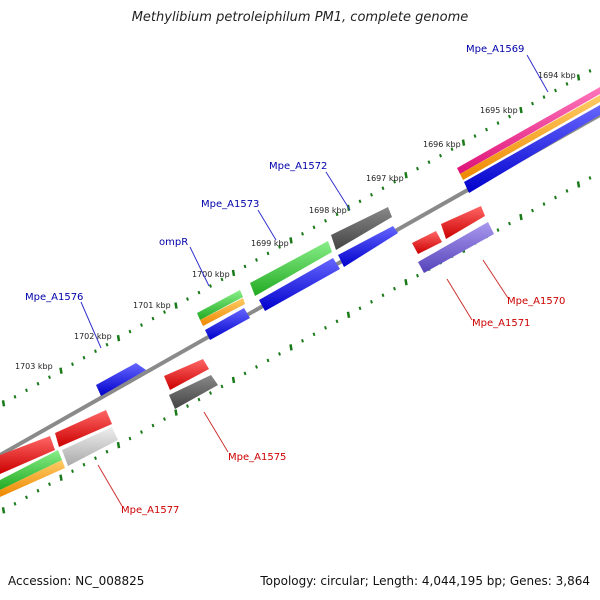 The width and height of the screenshot is (600, 600). Describe the element at coordinates (456, 247) in the screenshot. I see `cds-mpe-a1571` at that location.